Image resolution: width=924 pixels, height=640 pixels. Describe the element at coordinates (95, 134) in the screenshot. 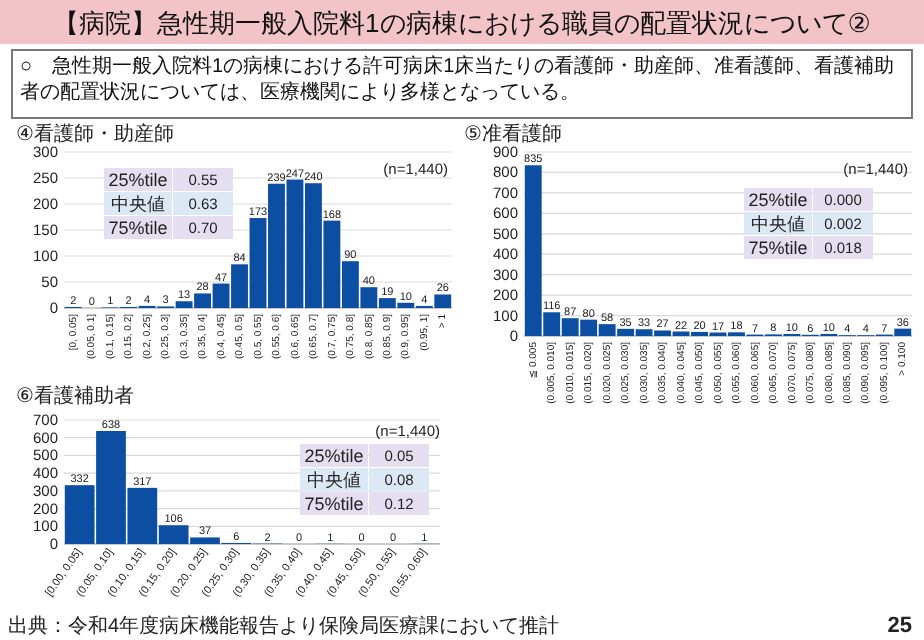

I see `chart-title: ④看護師・助産師` at that location.